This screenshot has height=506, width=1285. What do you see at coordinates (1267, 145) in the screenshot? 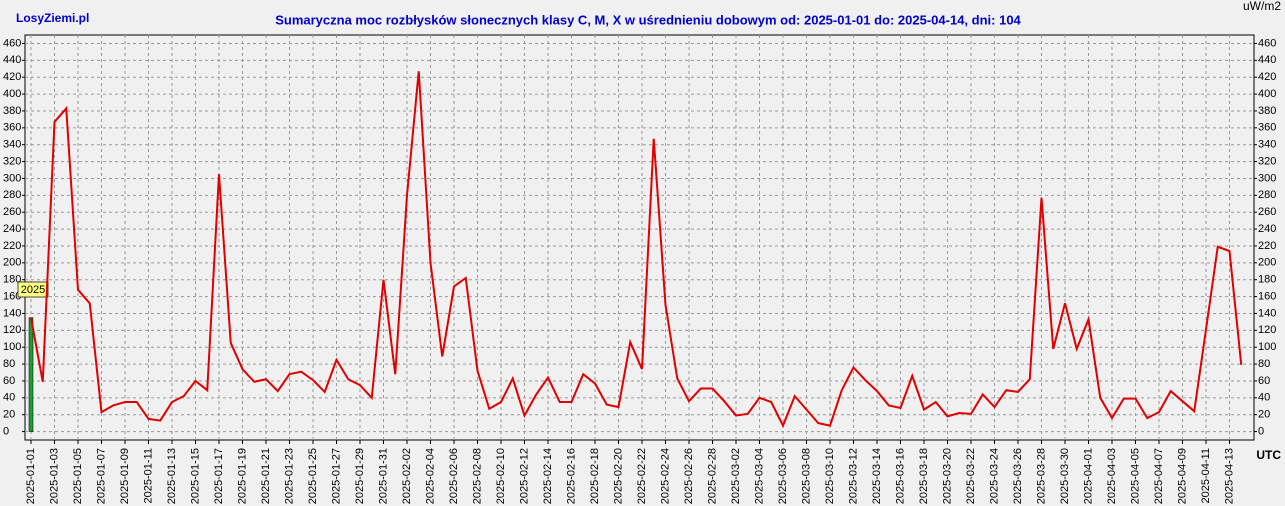
I see `y2-tick-label: 340` at bounding box center [1267, 145].